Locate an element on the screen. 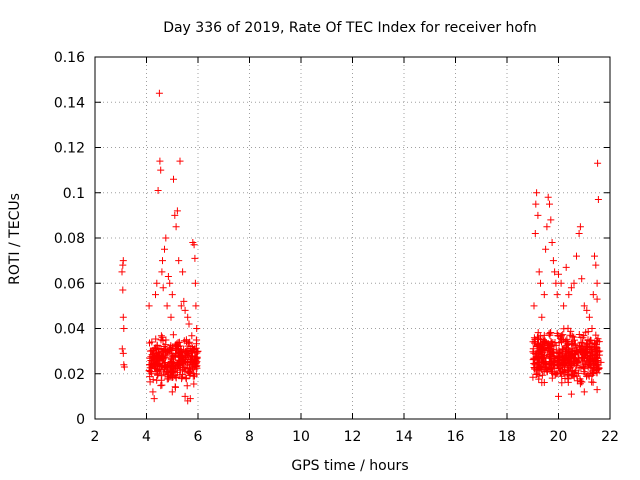  x-tick-label: 14 is located at coordinates (404, 437).